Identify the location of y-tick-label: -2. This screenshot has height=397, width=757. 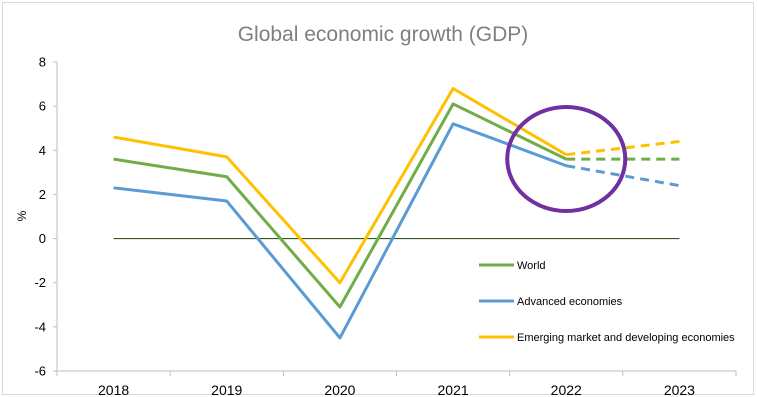
(40, 282).